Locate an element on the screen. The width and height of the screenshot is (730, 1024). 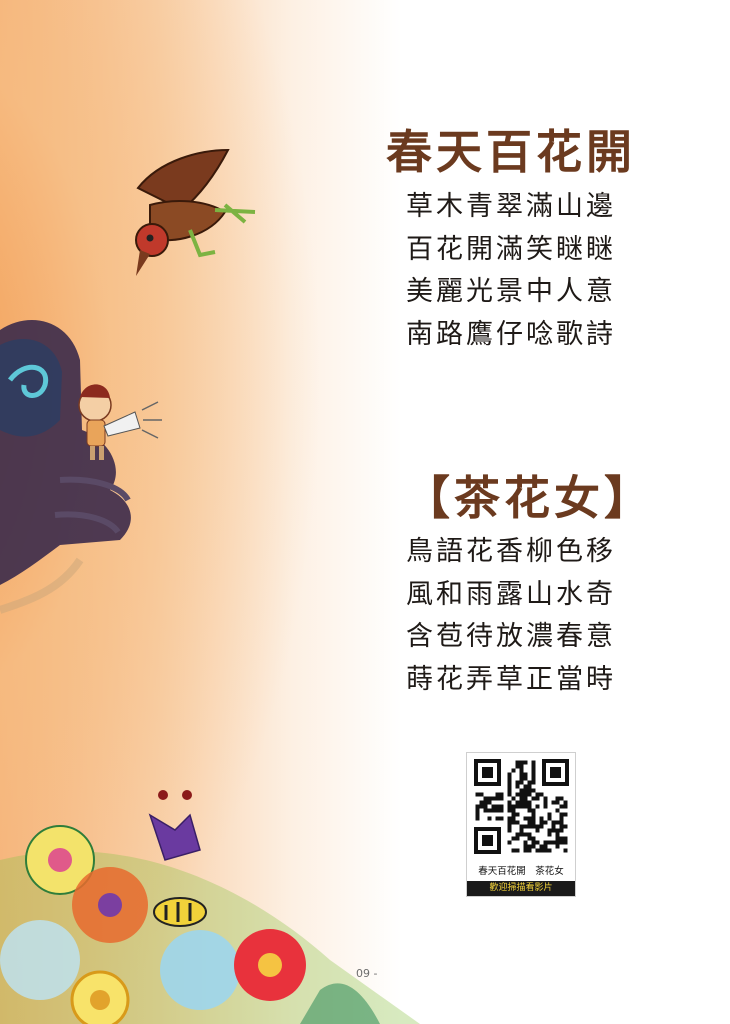
bracket-open: 【 is located at coordinates (429, 498).